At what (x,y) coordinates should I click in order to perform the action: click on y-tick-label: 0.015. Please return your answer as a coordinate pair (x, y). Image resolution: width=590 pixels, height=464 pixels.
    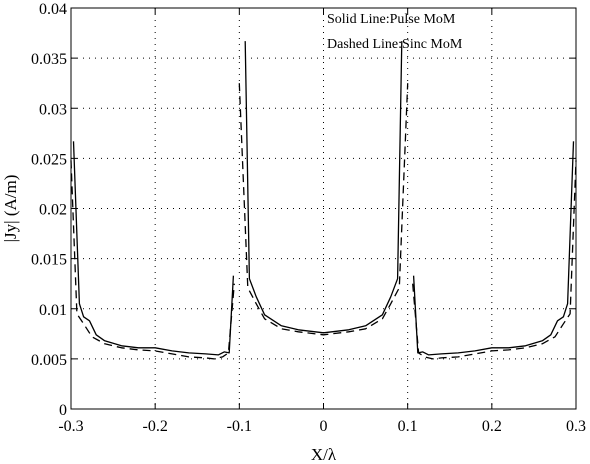
    Looking at the image, I should click on (49, 260).